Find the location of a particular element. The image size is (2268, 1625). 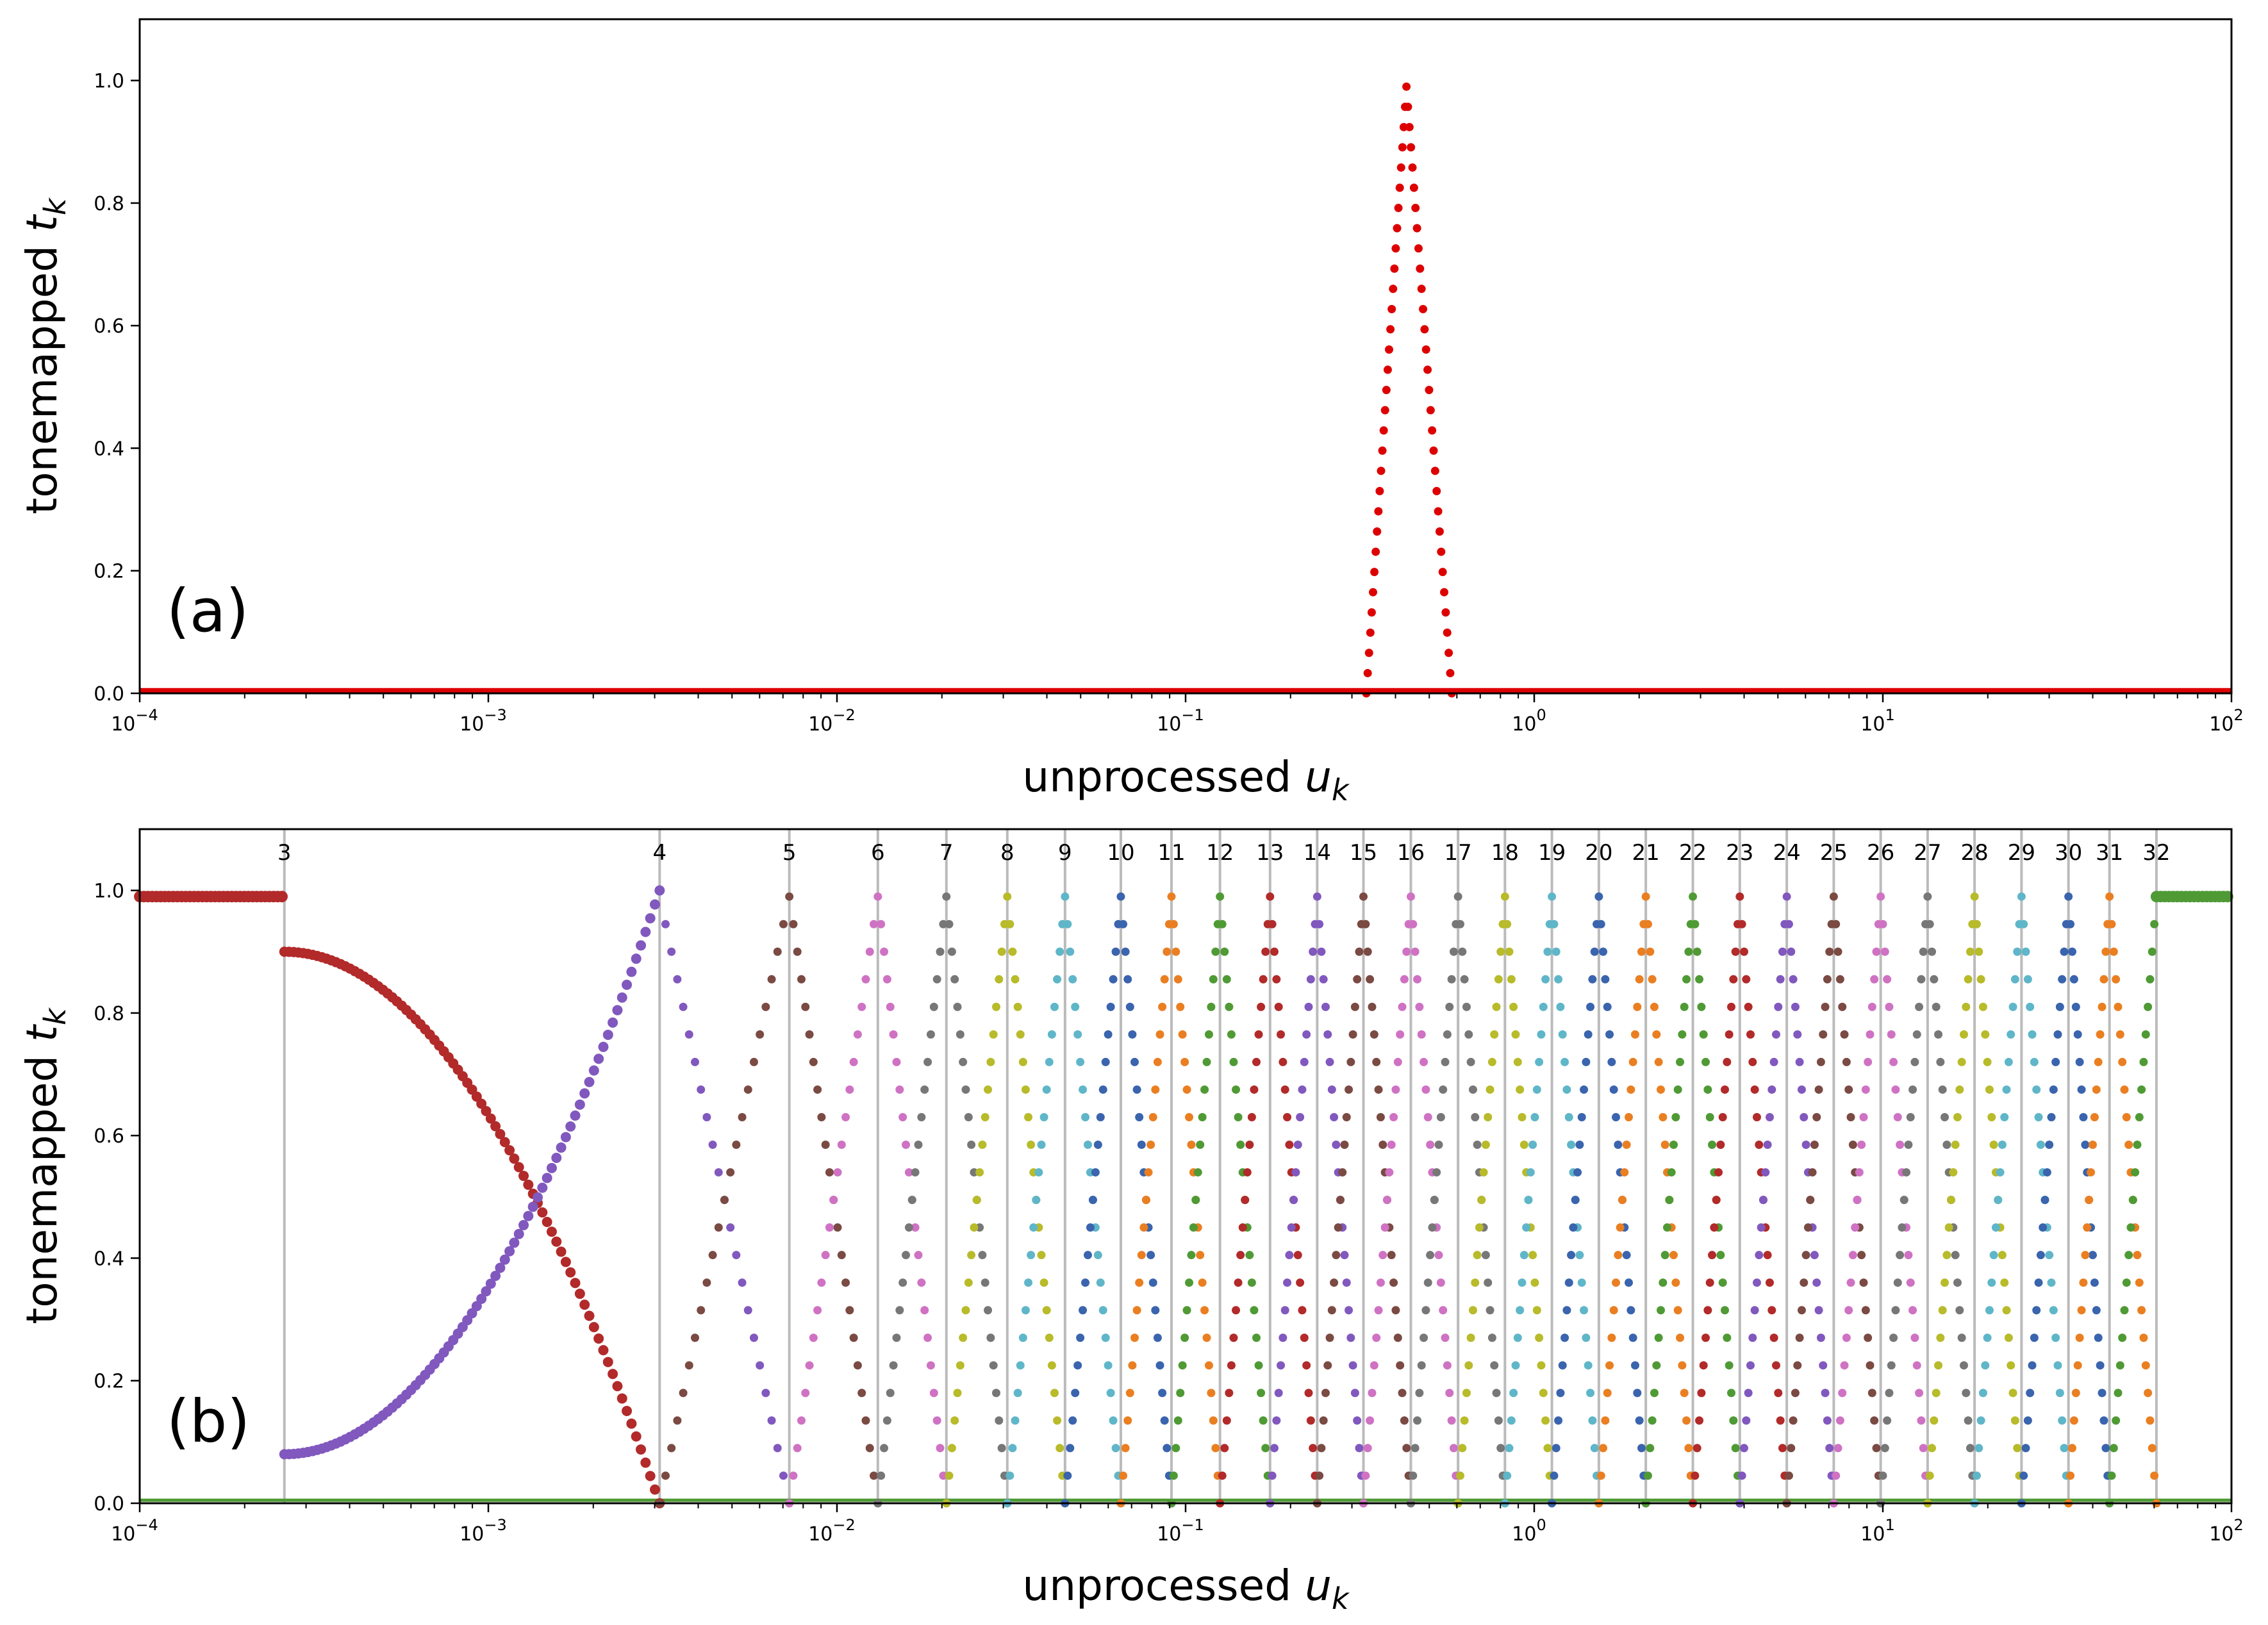

x-tick-label: 100 is located at coordinates (1529, 1531).